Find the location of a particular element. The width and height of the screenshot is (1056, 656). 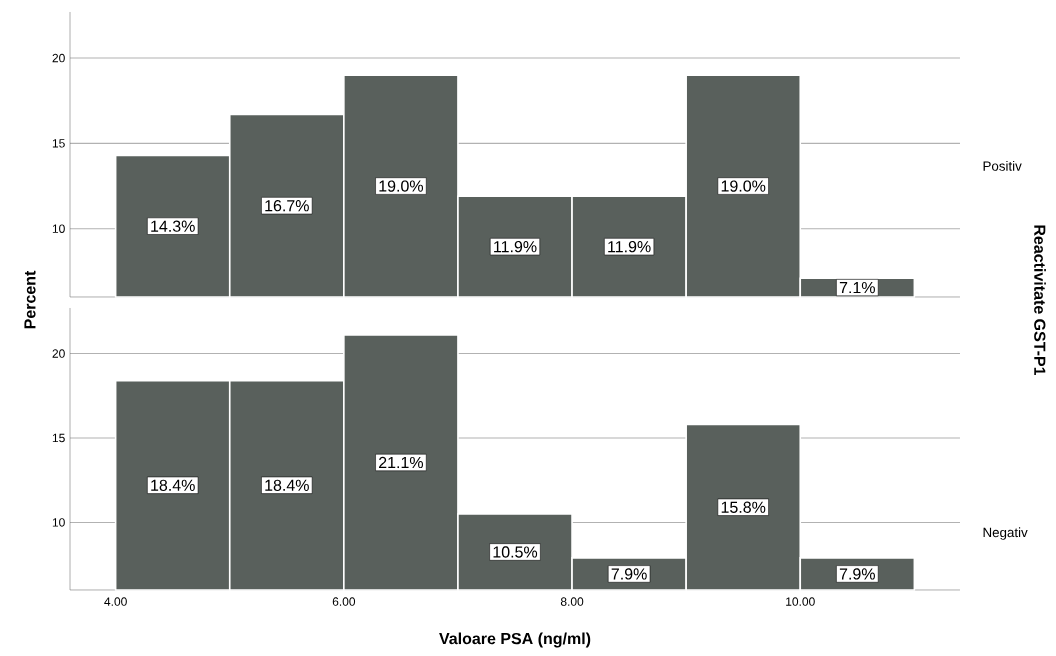

x-tick-label: 4.00 is located at coordinates (115, 601).